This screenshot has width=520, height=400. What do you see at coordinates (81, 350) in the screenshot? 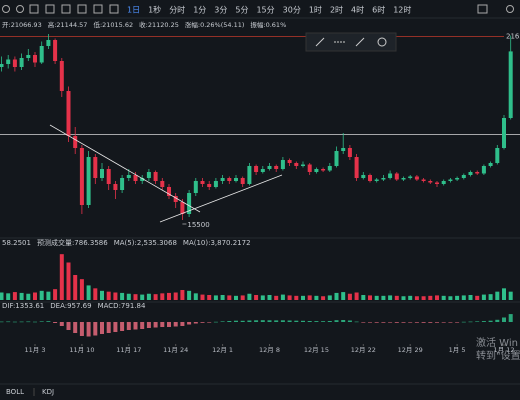
I see `x-tick-label: 11月 10` at bounding box center [81, 350].